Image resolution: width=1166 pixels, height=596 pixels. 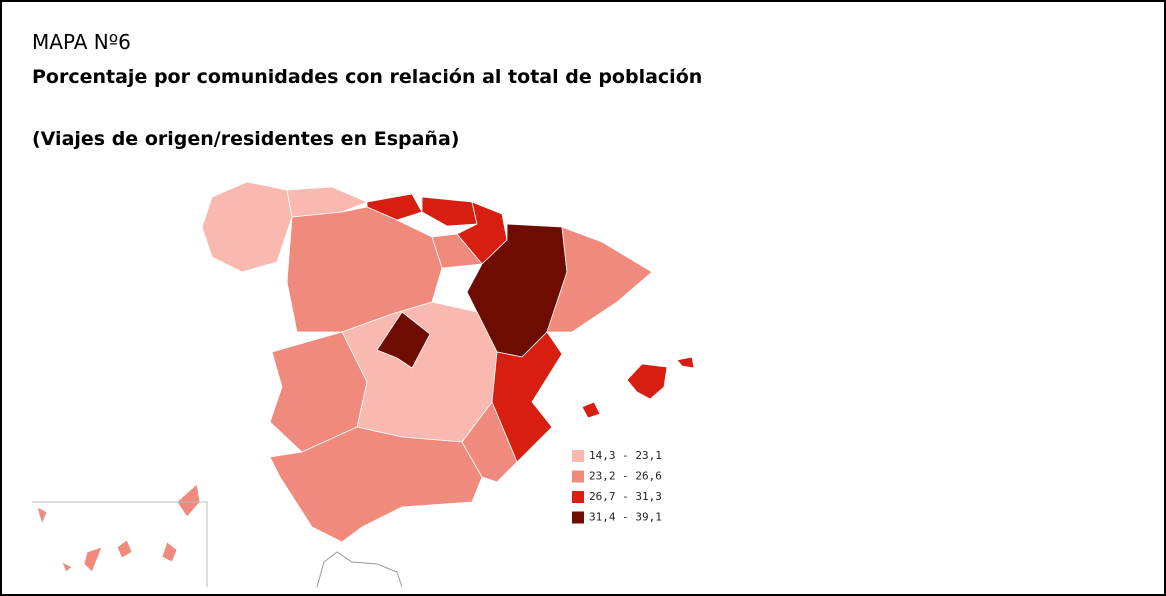 What do you see at coordinates (81, 42) in the screenshot?
I see `map-label: MAPA Nº6` at bounding box center [81, 42].